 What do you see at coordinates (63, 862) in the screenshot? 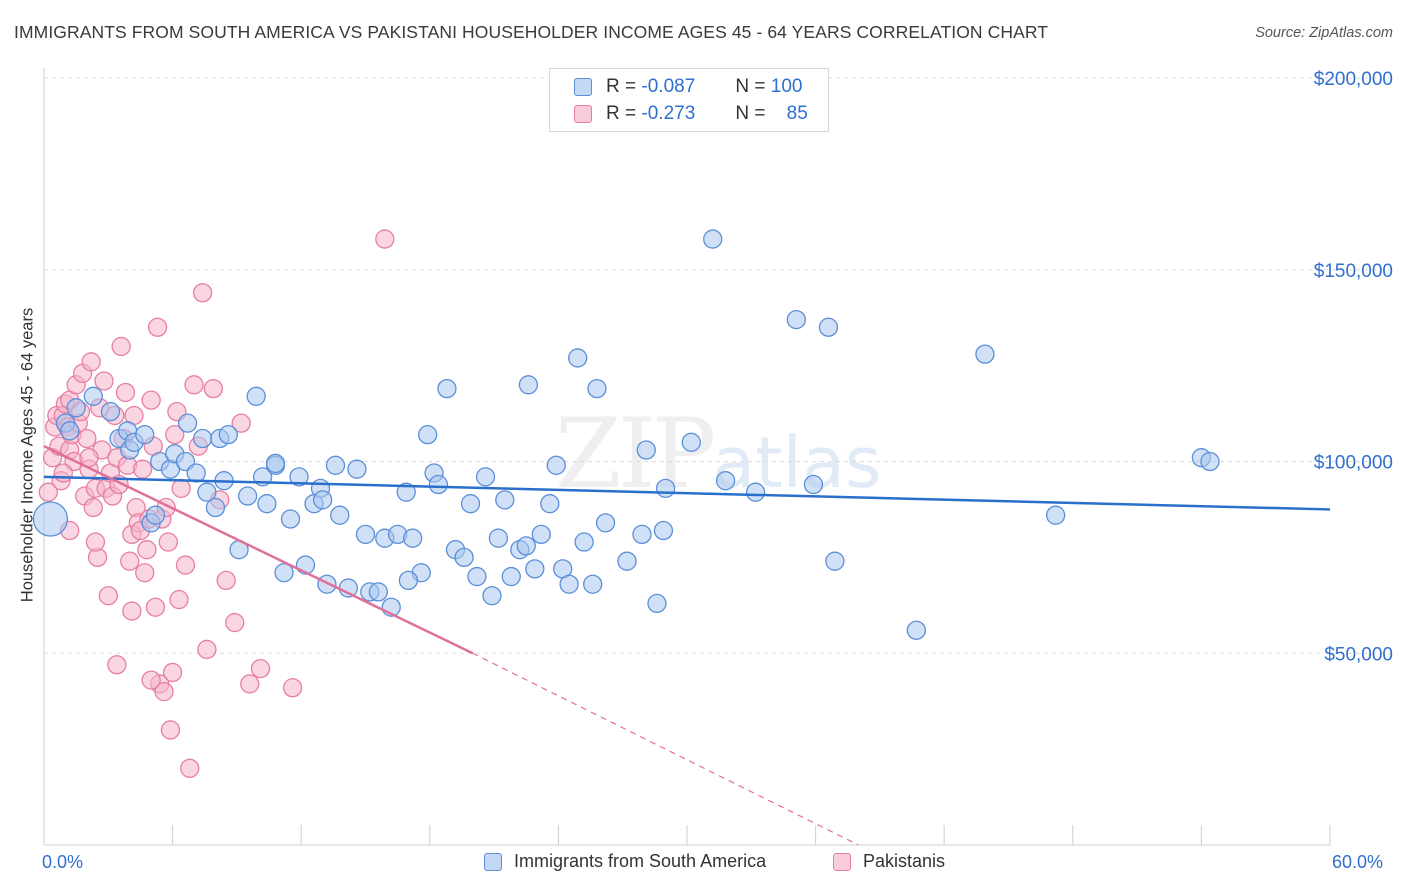
I see `x-tick-min: 0.0%` at bounding box center [63, 862].